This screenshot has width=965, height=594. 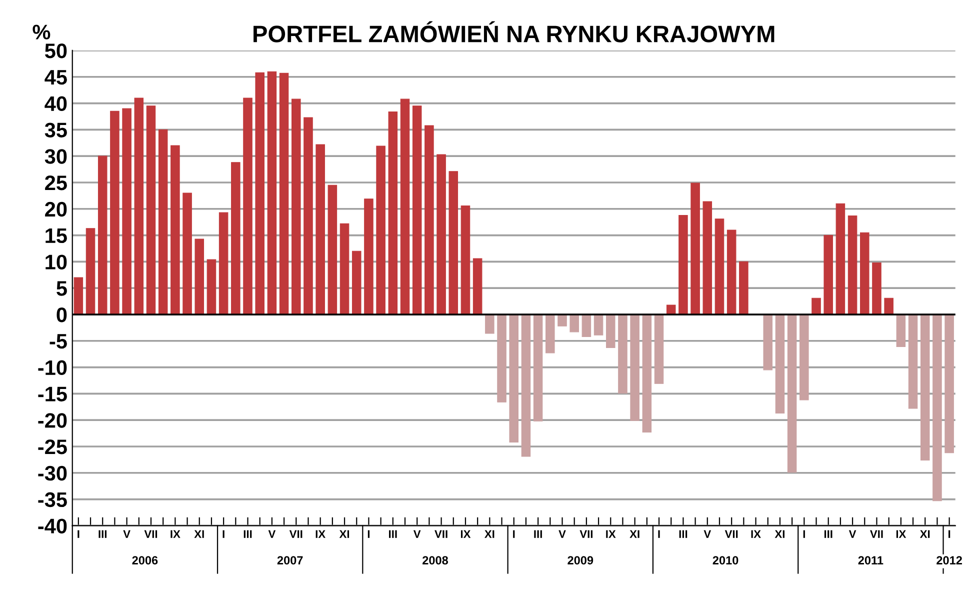 I want to click on y-tick-label: 50, so click(x=55, y=50).